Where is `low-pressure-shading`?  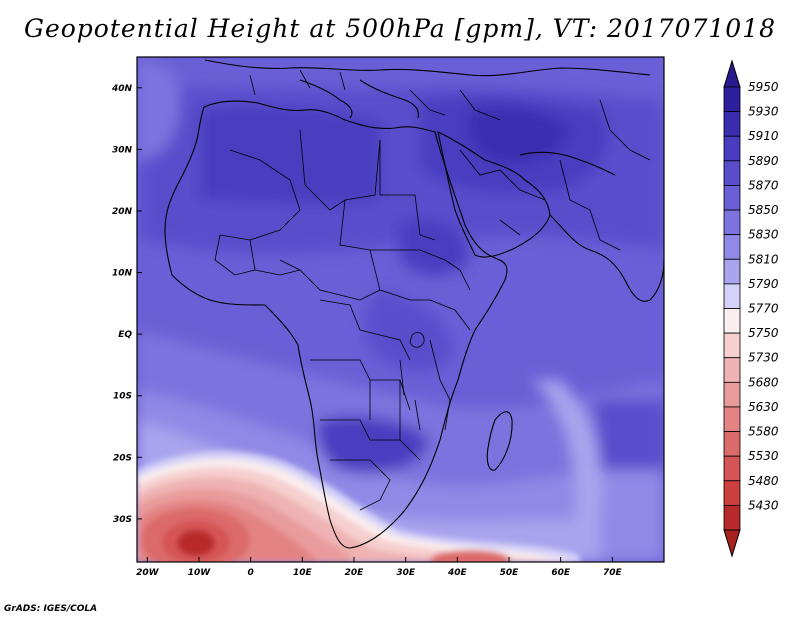 low-pressure-shading is located at coordinates (358, 506).